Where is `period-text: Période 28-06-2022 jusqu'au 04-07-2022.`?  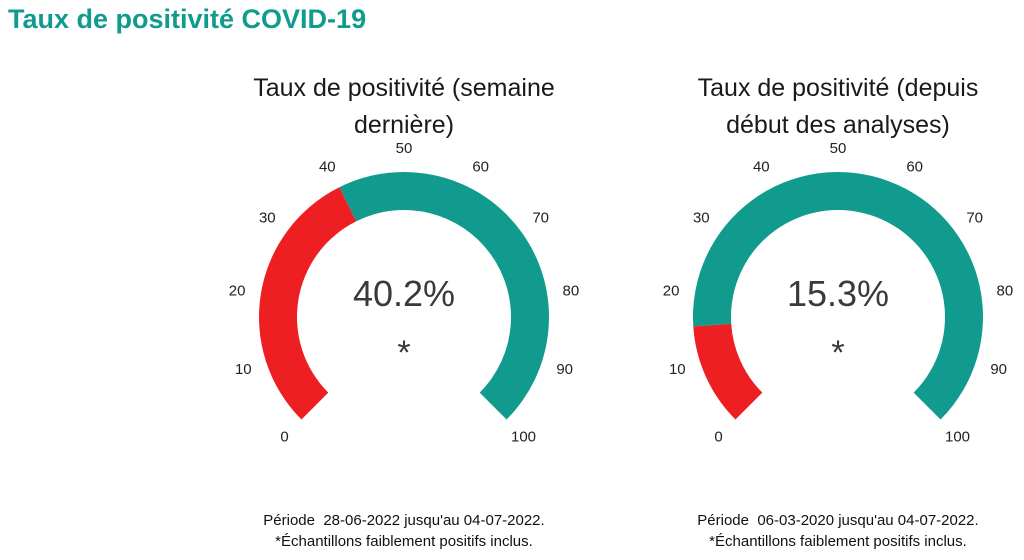
period-text: Période 28-06-2022 jusqu'au 04-07-2022. is located at coordinates (404, 520).